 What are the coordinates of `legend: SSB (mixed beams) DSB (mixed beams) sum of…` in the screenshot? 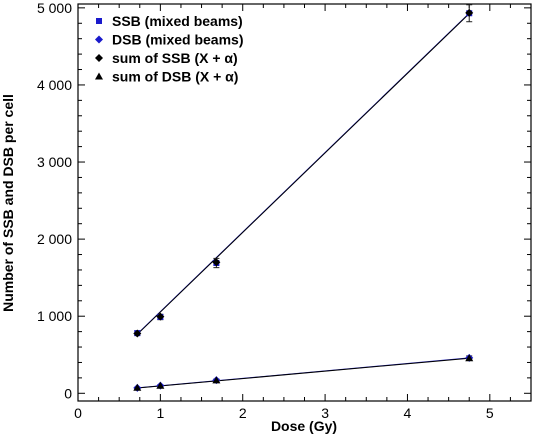 It's located at (169, 49).